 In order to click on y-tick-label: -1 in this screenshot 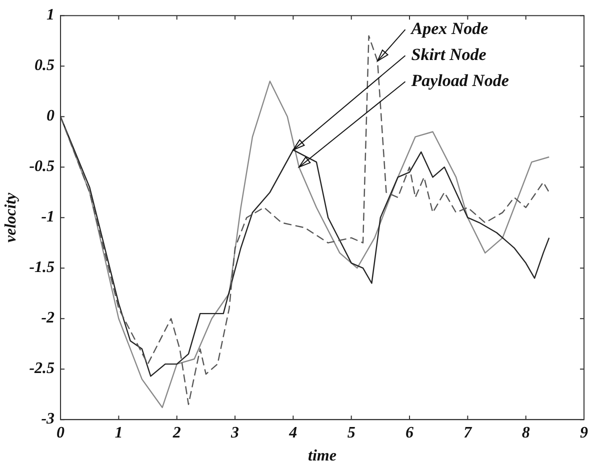, I will do `click(48, 217)`.